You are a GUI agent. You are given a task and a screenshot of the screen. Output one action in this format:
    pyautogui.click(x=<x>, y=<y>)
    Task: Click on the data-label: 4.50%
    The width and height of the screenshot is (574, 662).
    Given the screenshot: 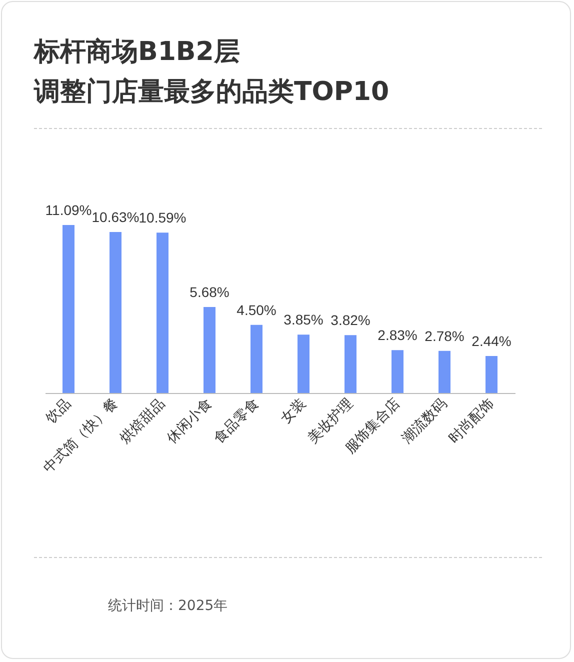 What is the action you would take?
    pyautogui.click(x=256, y=310)
    